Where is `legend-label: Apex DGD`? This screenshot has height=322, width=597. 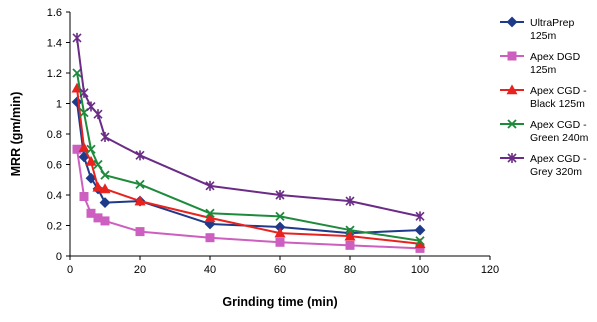 legend-label: Apex DGD is located at coordinates (555, 57).